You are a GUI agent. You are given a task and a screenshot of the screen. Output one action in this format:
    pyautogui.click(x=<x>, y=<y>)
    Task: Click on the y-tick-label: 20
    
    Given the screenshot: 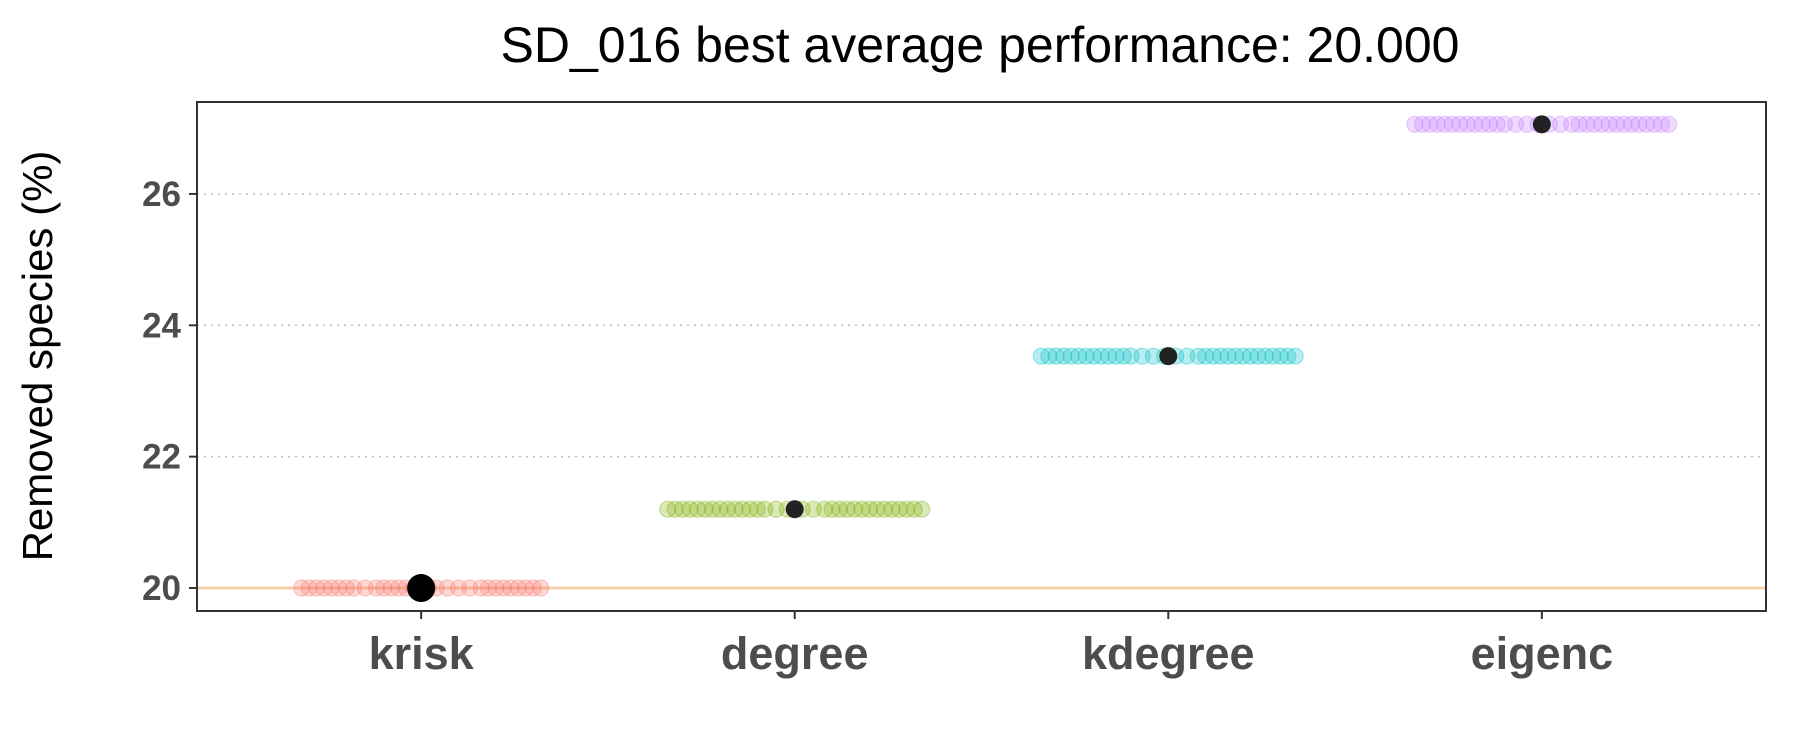 What is the action you would take?
    pyautogui.click(x=161, y=588)
    